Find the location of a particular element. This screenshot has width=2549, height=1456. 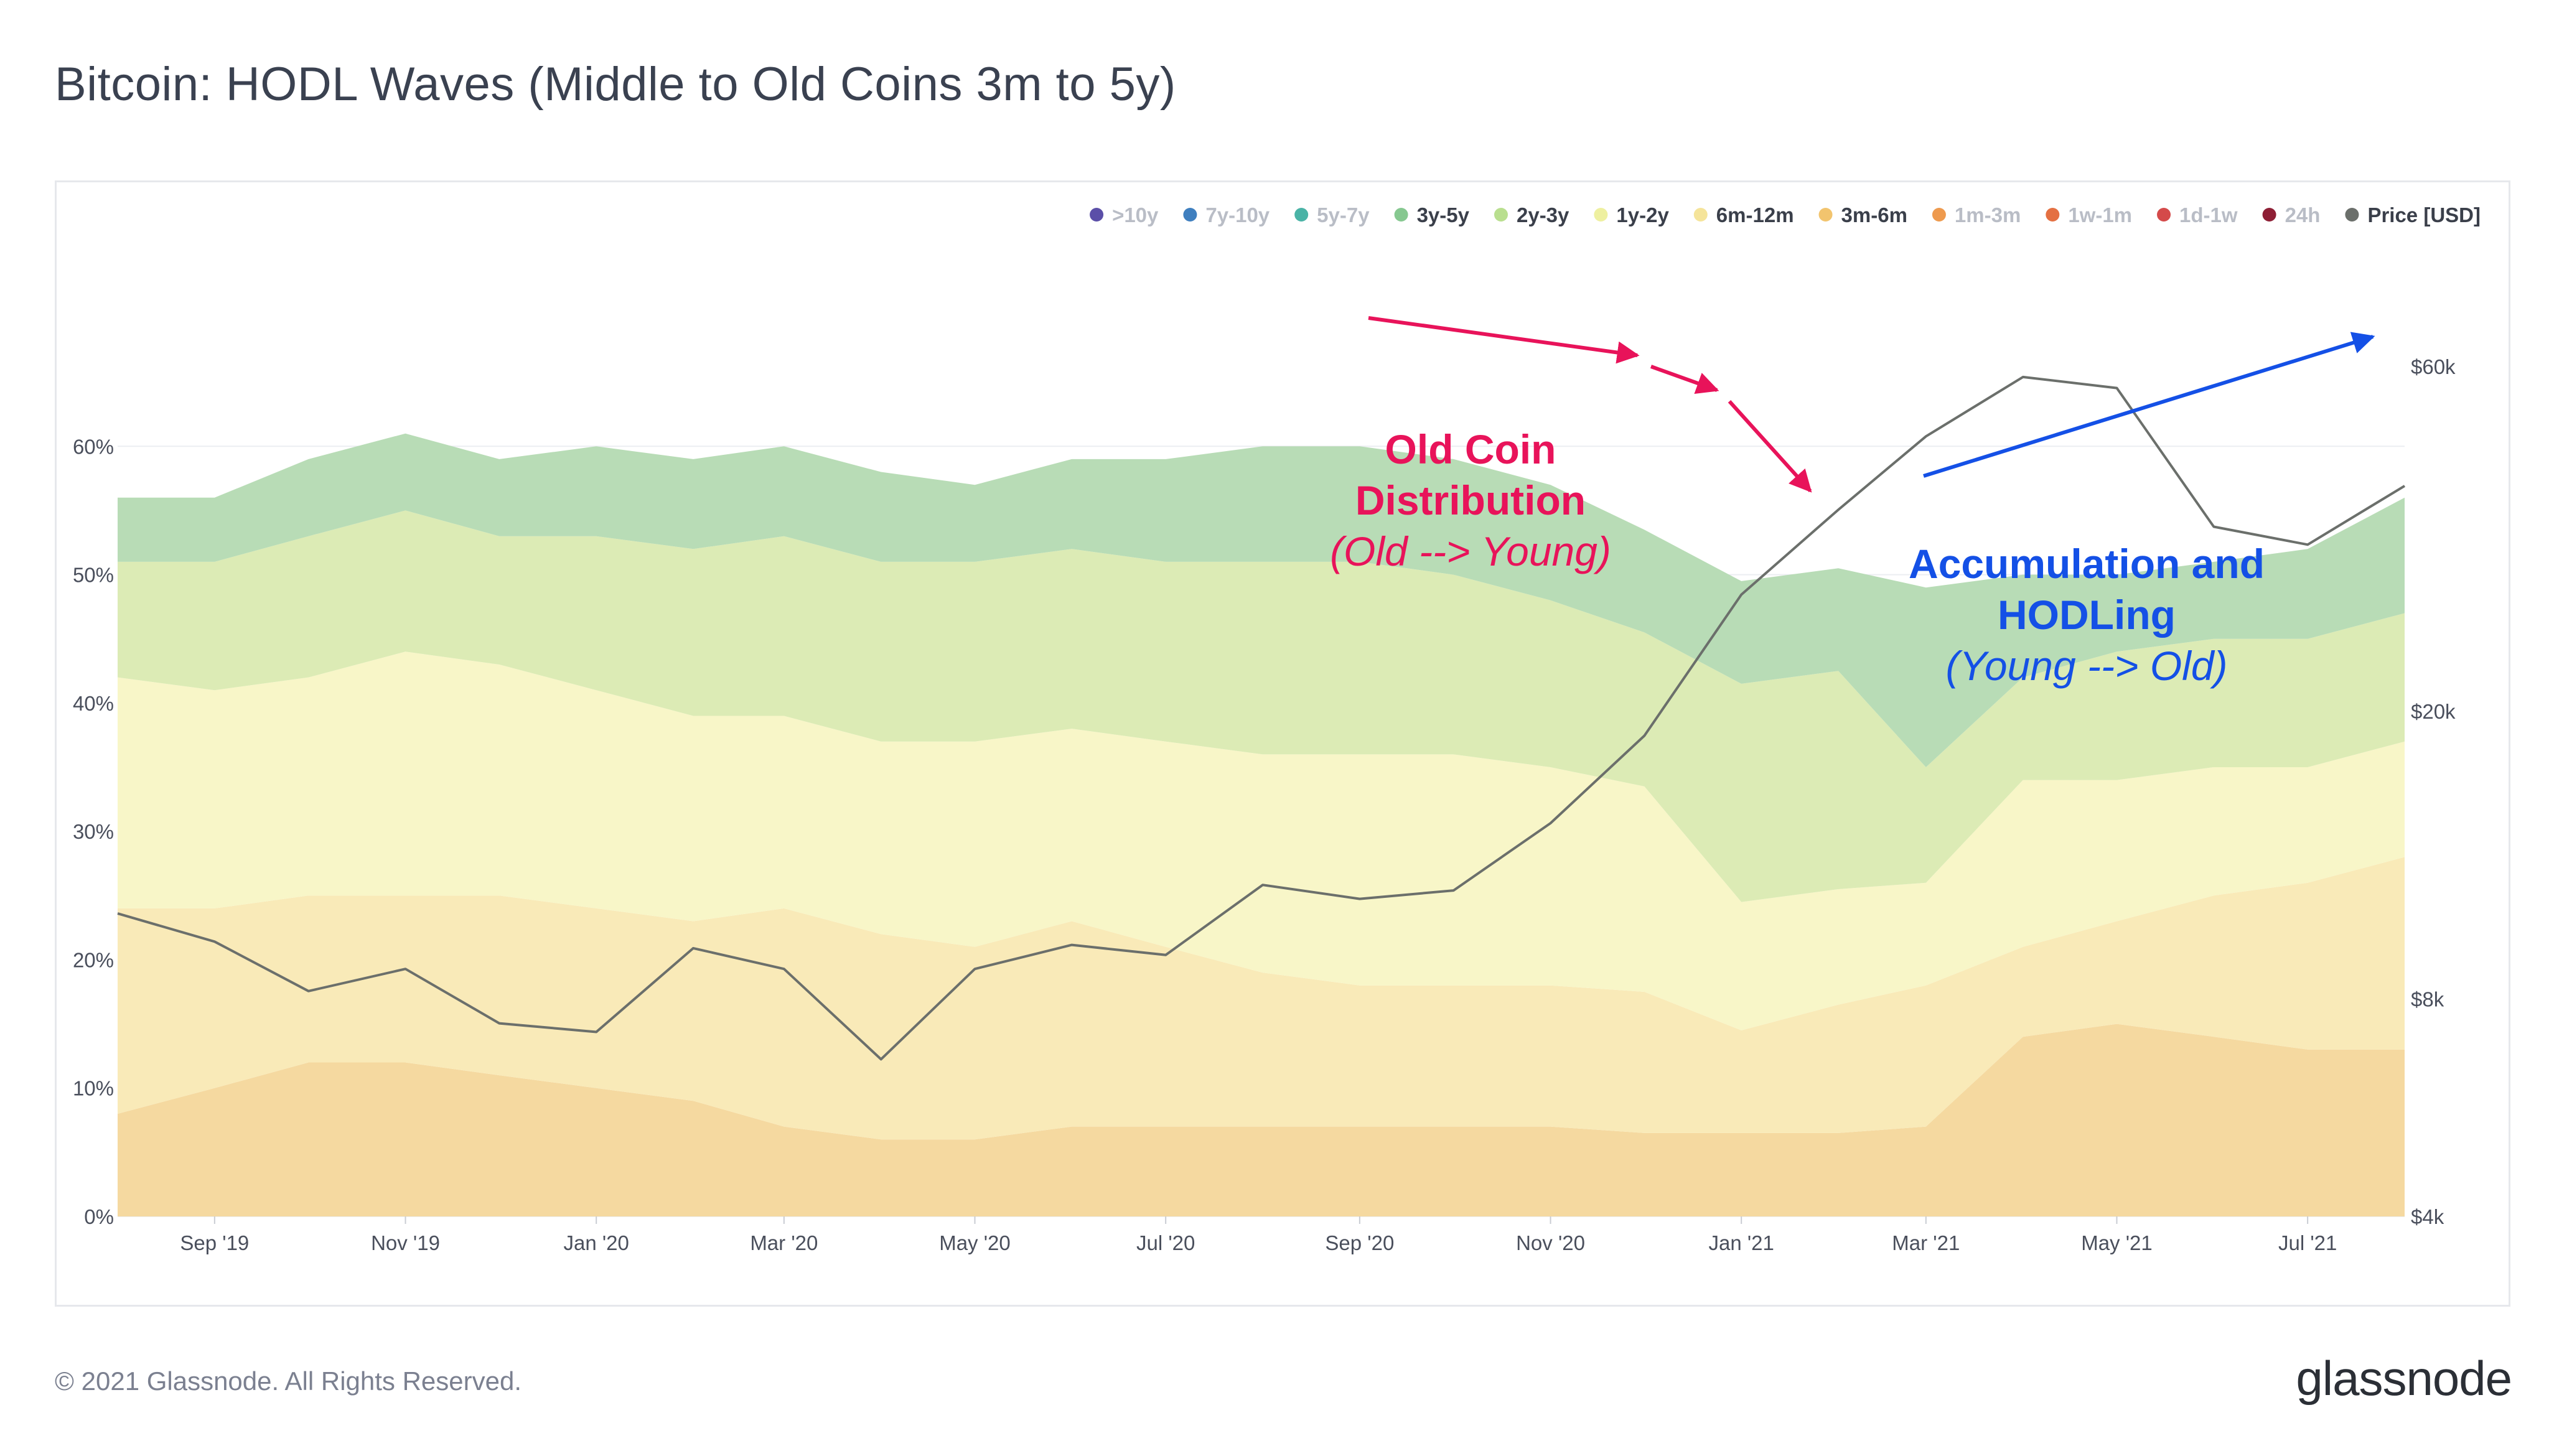

y-left-tick-label: 0% is located at coordinates (99, 1216).